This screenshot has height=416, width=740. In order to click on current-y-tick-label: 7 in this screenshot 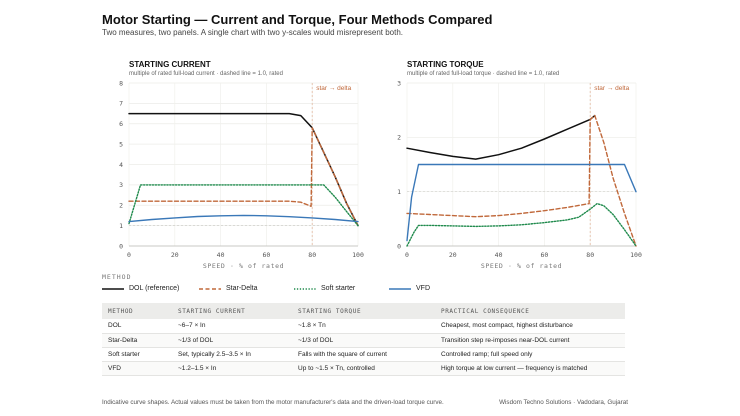, I will do `click(121, 104)`.